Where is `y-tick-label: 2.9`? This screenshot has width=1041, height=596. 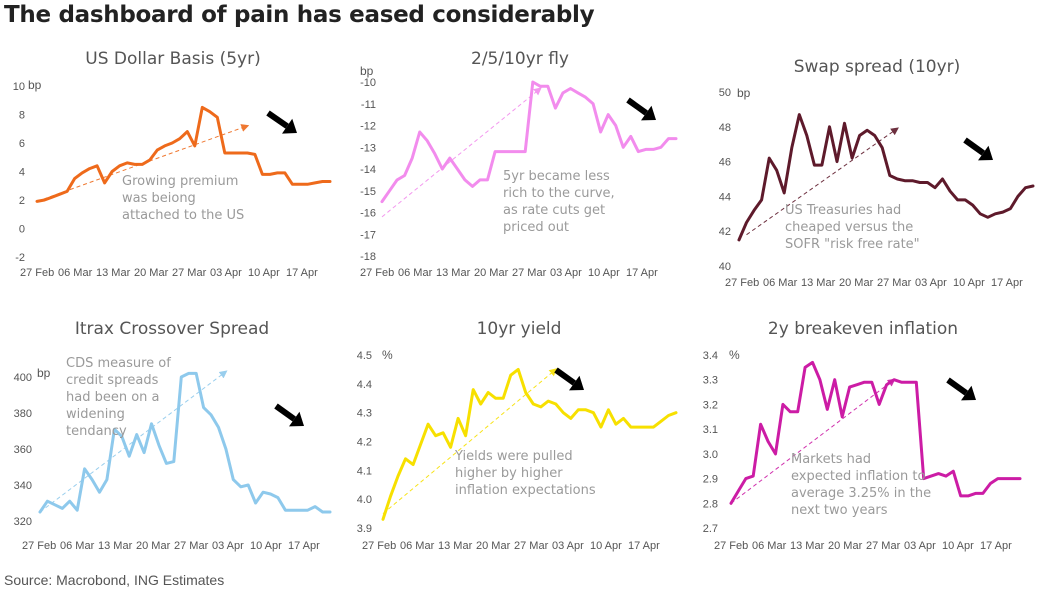
y-tick-label: 2.9 is located at coordinates (710, 480).